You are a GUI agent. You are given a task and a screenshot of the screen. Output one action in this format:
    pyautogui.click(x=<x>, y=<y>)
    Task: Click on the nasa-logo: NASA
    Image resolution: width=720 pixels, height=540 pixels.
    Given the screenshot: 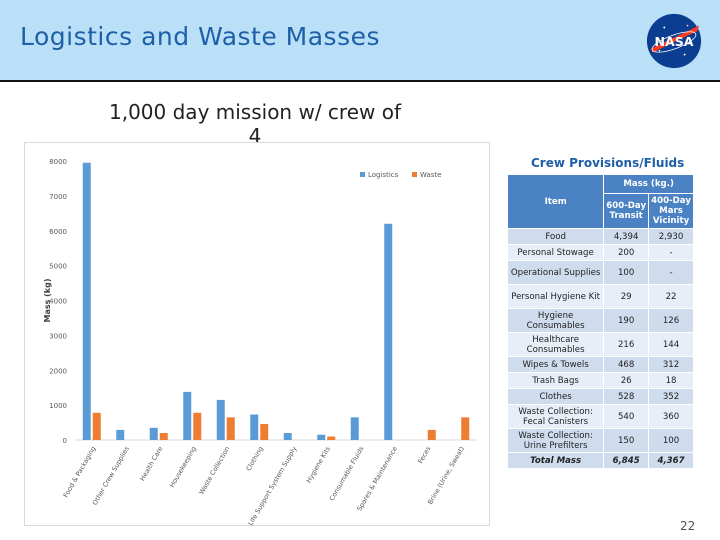 What is the action you would take?
    pyautogui.click(x=674, y=41)
    